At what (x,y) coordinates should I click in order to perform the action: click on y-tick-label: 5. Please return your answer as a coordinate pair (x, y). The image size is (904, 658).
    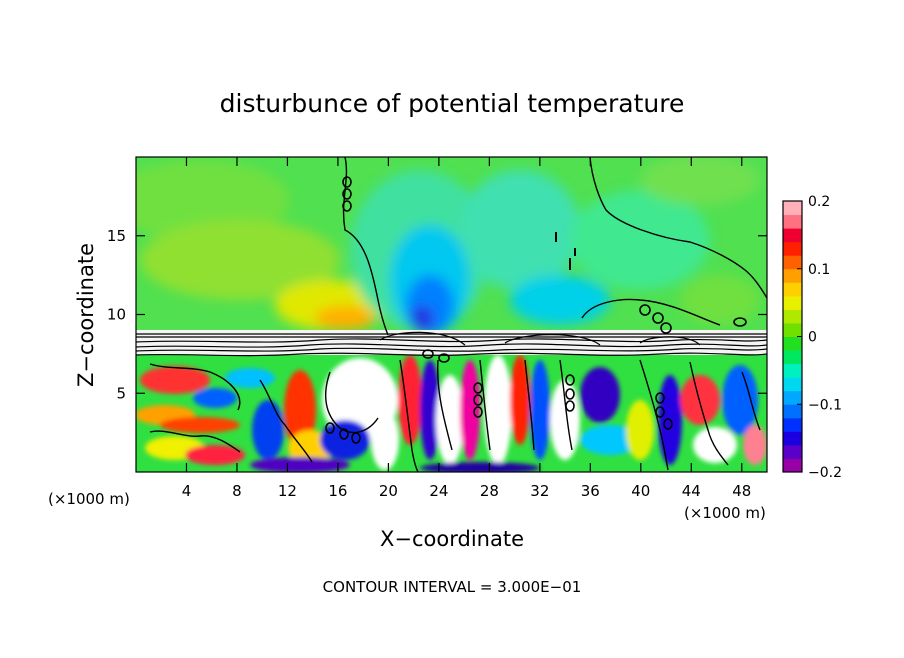
    Looking at the image, I should click on (121, 393).